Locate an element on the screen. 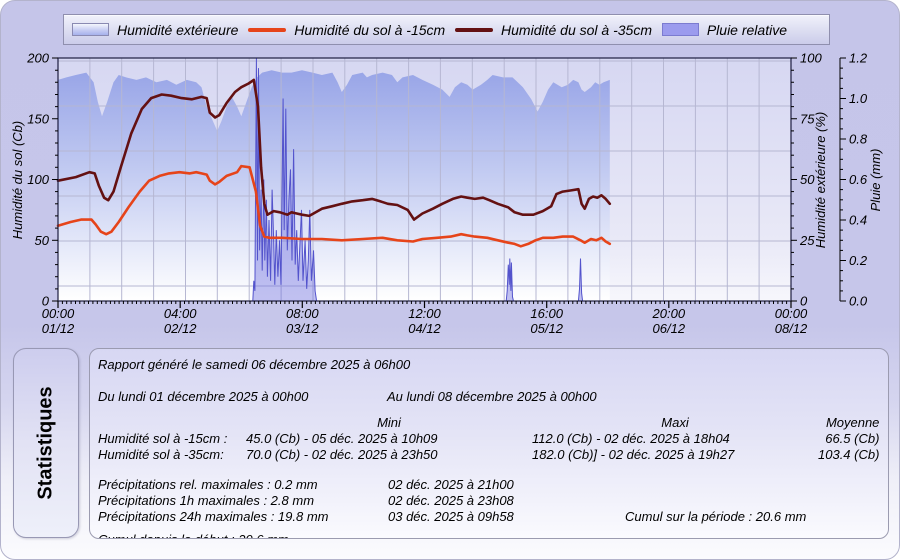 The image size is (900, 560). legend-label: Humidité du sol à -15cm is located at coordinates (370, 29).